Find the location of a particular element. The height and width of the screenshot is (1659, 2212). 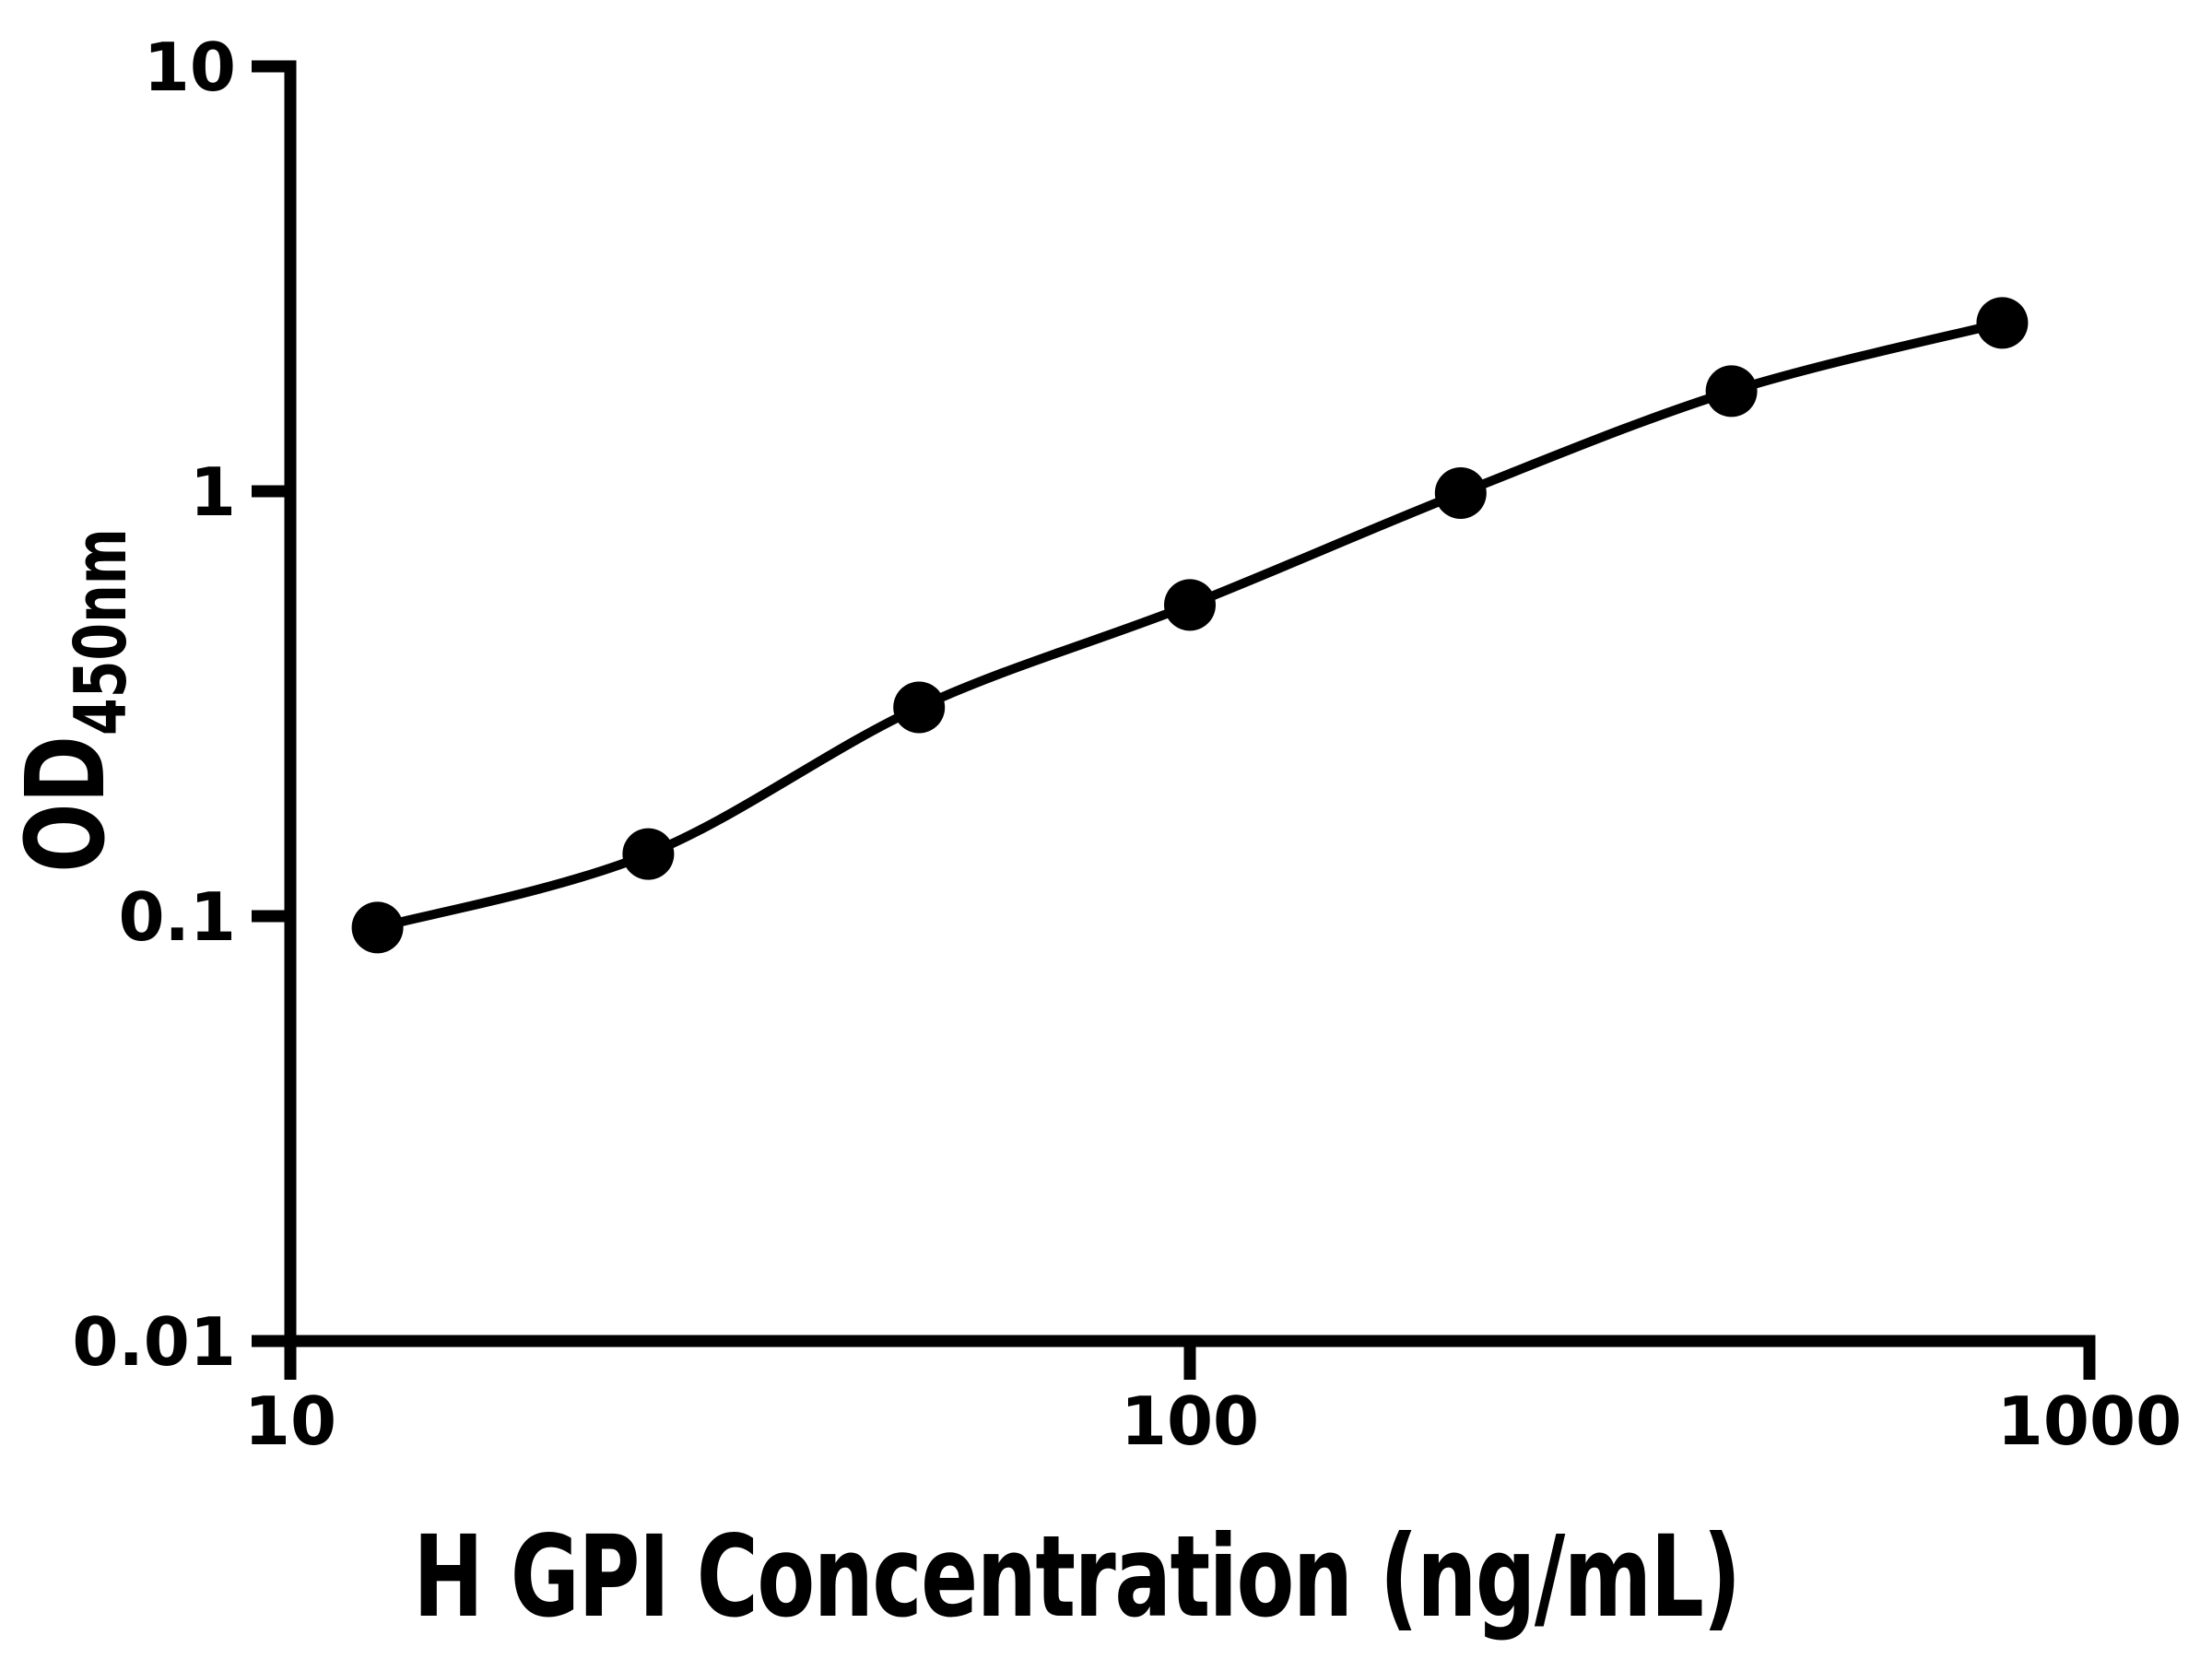

y-tick-label: 10 is located at coordinates (190, 67).